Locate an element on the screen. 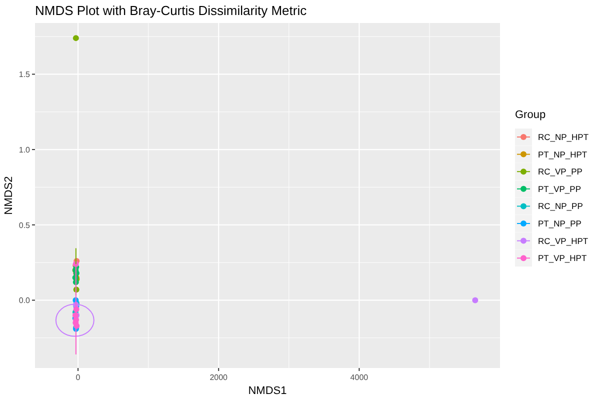 This screenshot has width=600, height=400. legend-label: PT_VP_HPT is located at coordinates (562, 258).